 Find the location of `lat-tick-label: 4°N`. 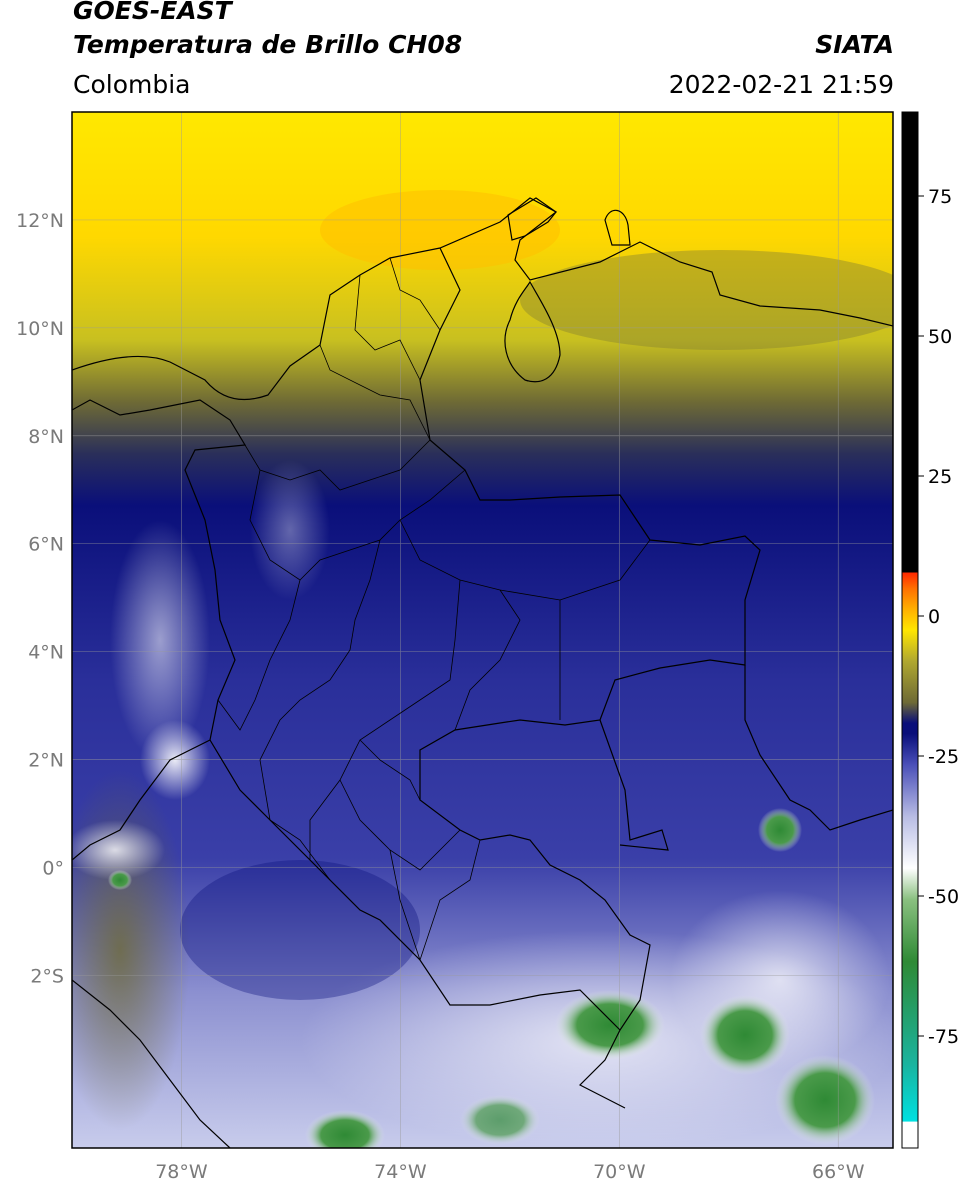

lat-tick-label: 4°N is located at coordinates (46, 653).